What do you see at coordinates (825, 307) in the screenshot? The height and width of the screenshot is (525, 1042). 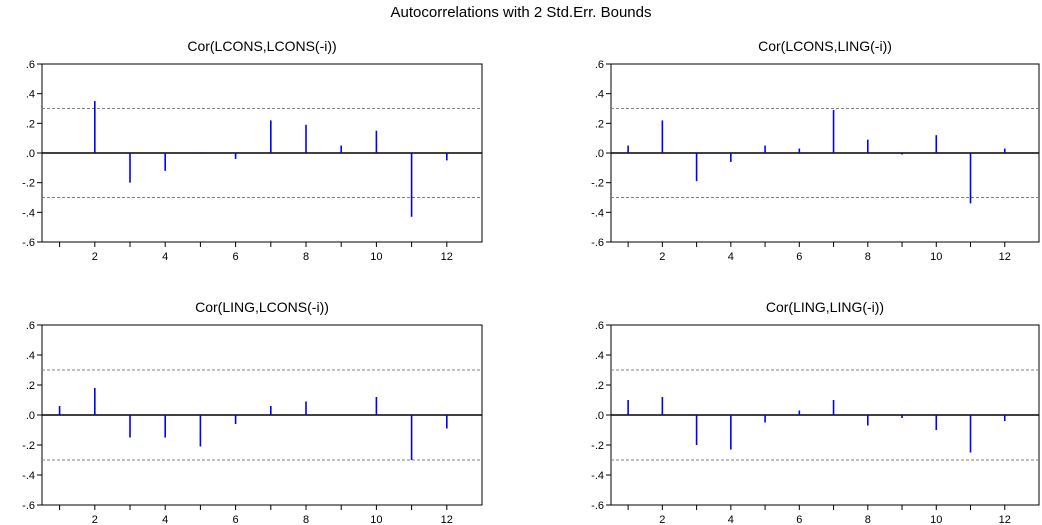 I see `chart-title: Cor(LING,LING(-i))` at bounding box center [825, 307].